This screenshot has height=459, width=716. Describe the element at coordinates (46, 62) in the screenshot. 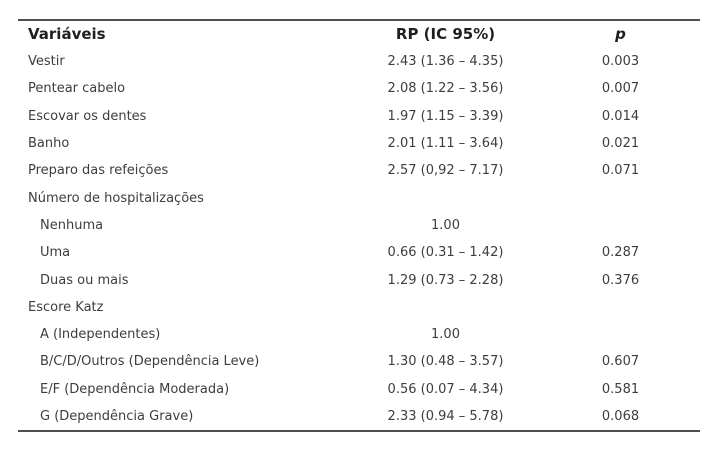

I see `row-label: Vestir` at that location.